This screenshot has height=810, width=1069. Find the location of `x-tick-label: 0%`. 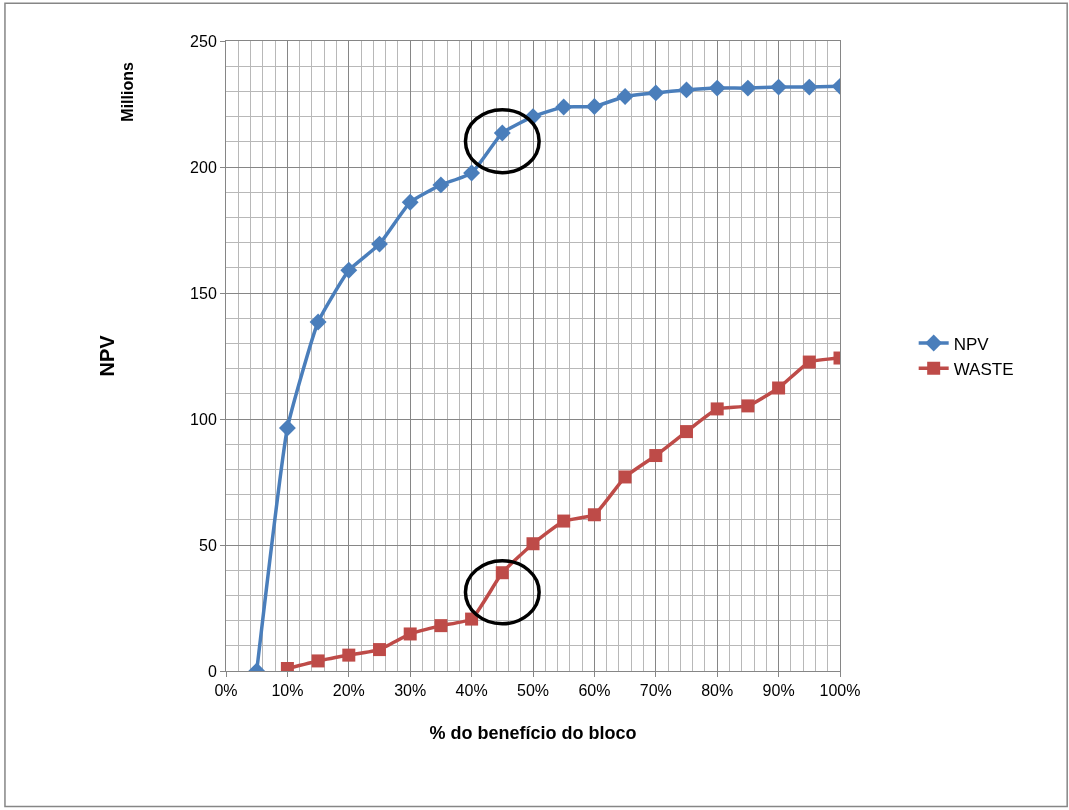

x-tick-label: 0% is located at coordinates (226, 691).